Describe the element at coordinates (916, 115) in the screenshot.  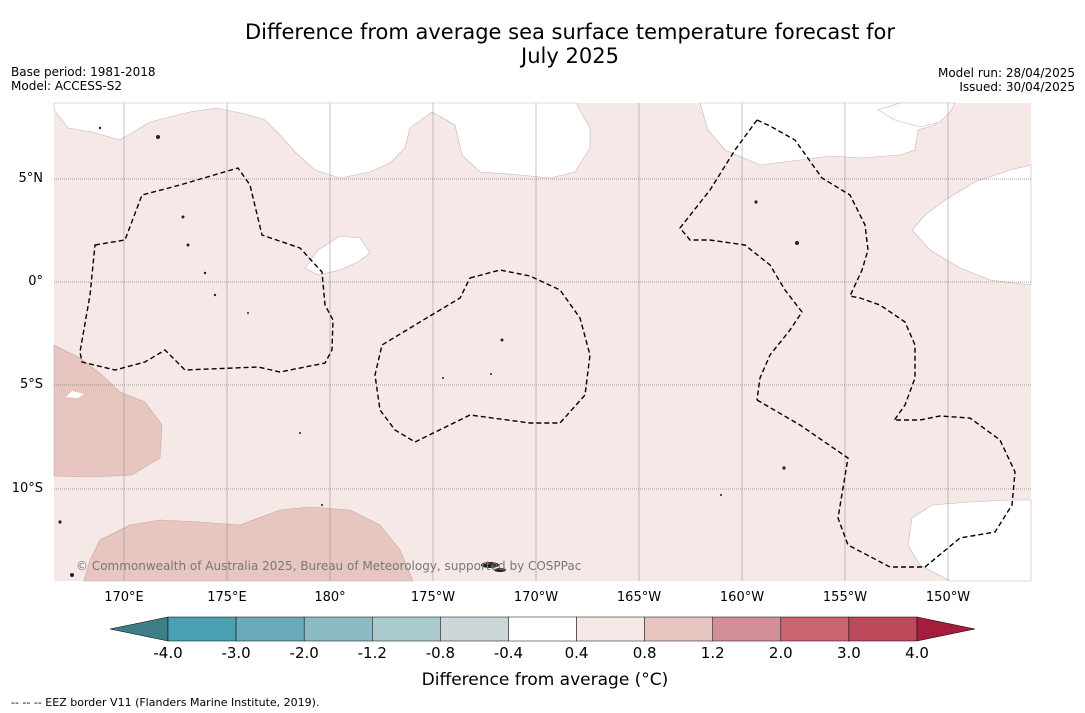
I see `white-region-north-far-east` at that location.